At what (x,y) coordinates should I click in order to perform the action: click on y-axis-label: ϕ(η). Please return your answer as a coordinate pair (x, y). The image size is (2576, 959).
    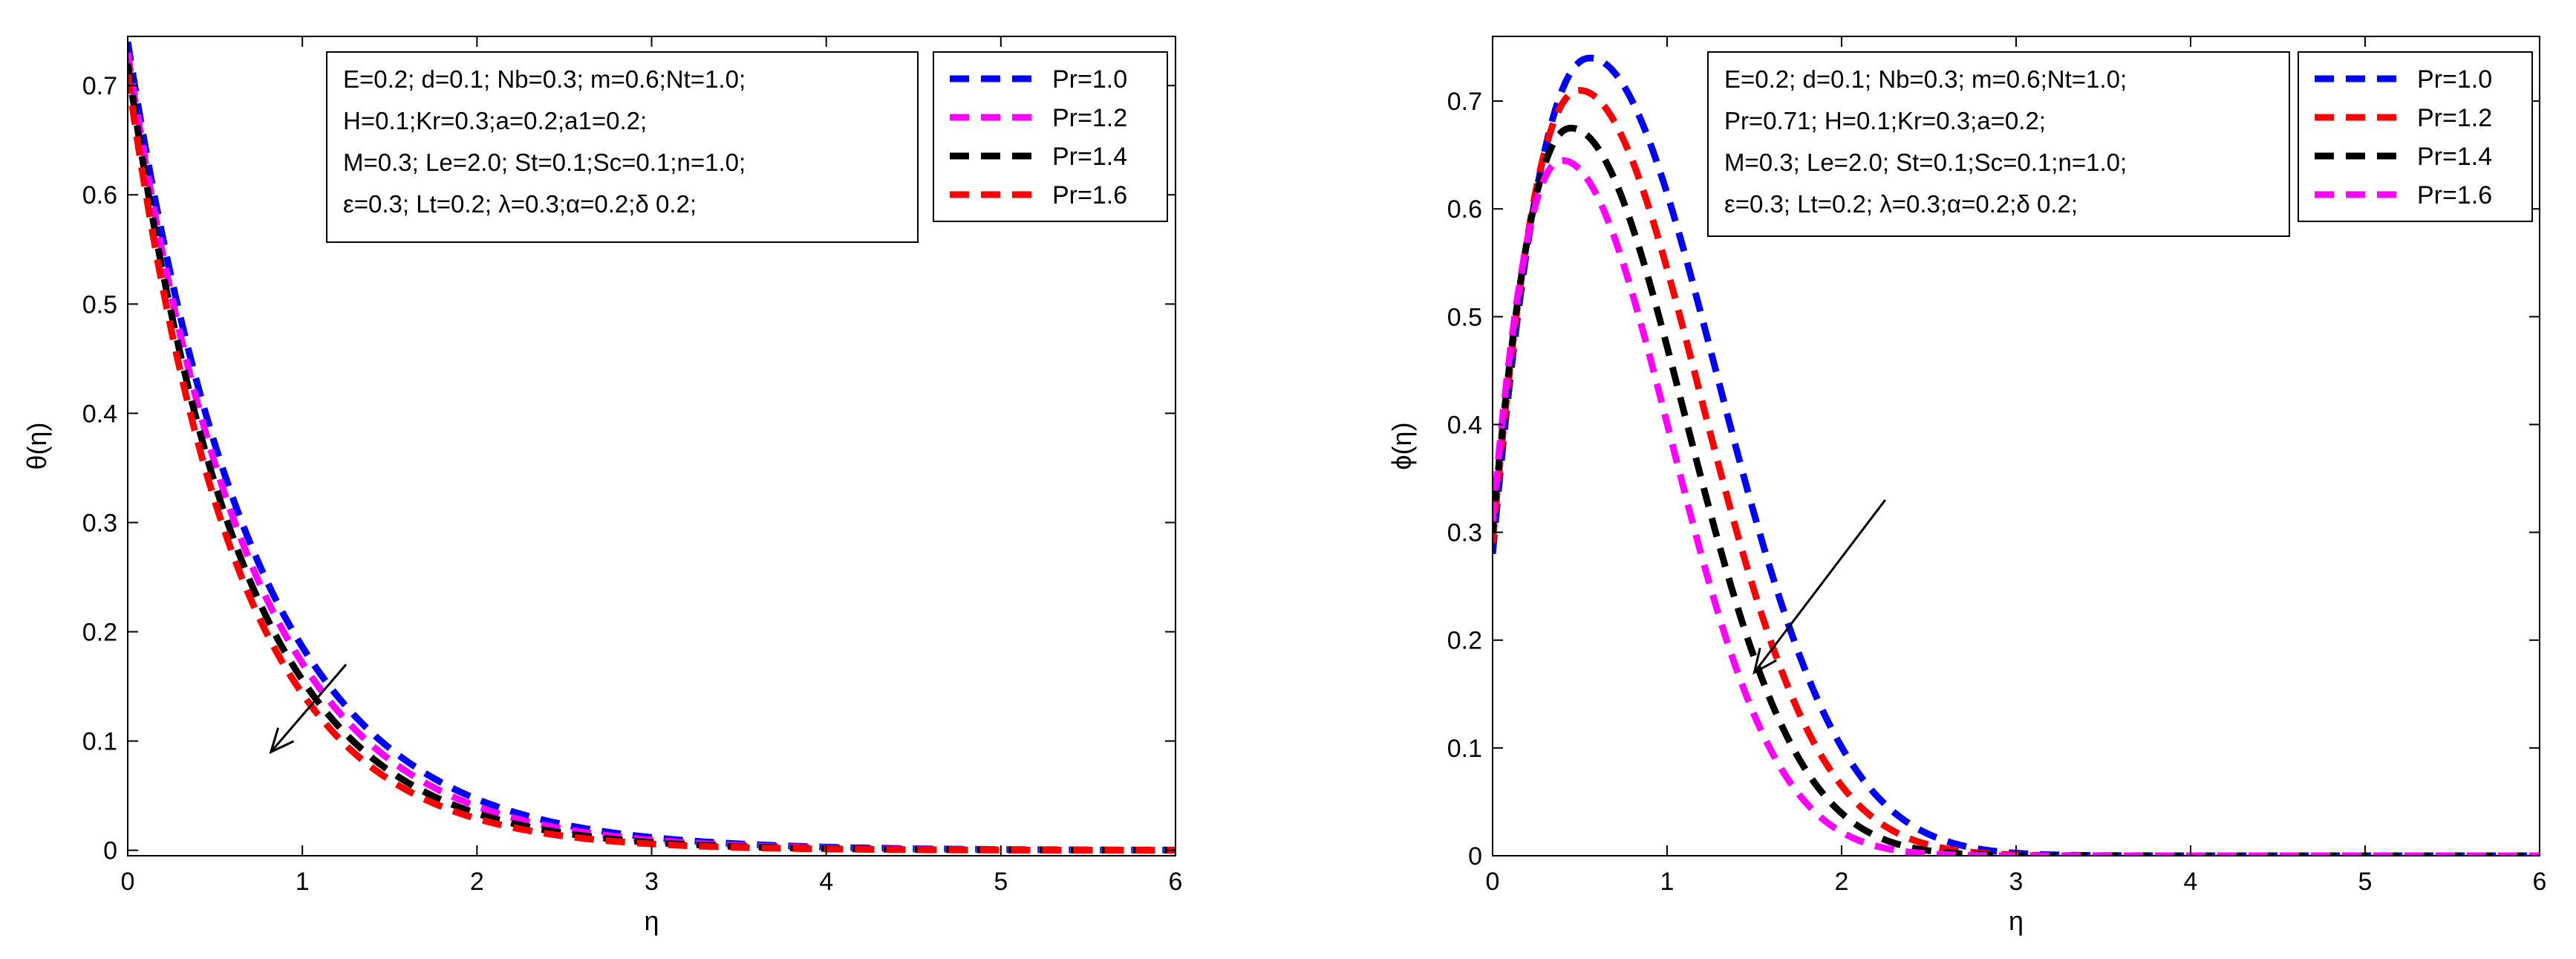
    Looking at the image, I should click on (1401, 445).